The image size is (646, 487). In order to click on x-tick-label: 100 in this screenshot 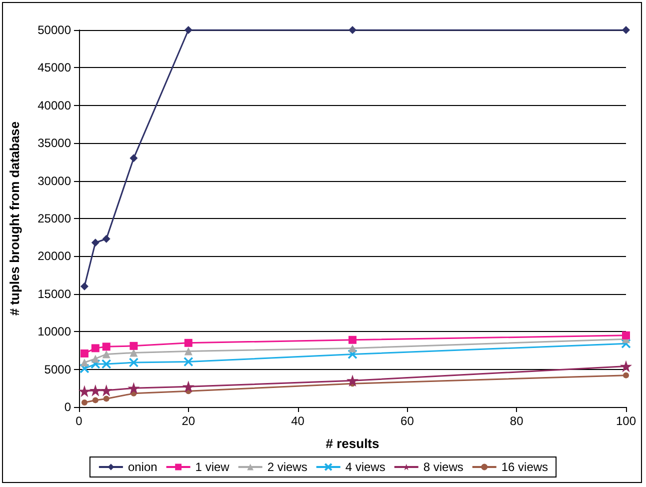, I will do `click(626, 421)`.